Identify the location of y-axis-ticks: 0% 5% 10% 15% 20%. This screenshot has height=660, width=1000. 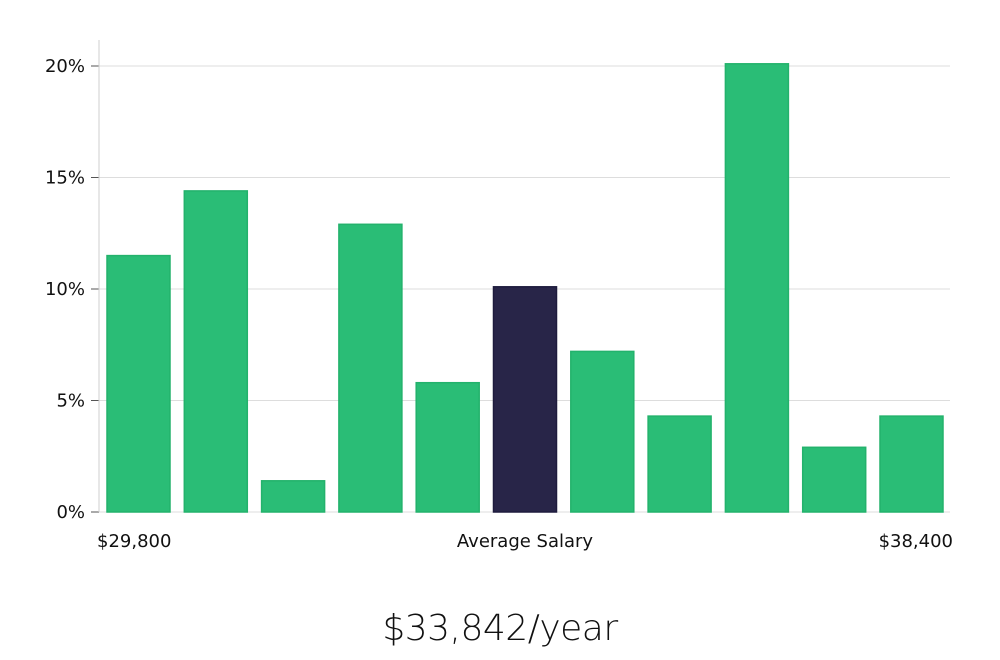
(72, 289).